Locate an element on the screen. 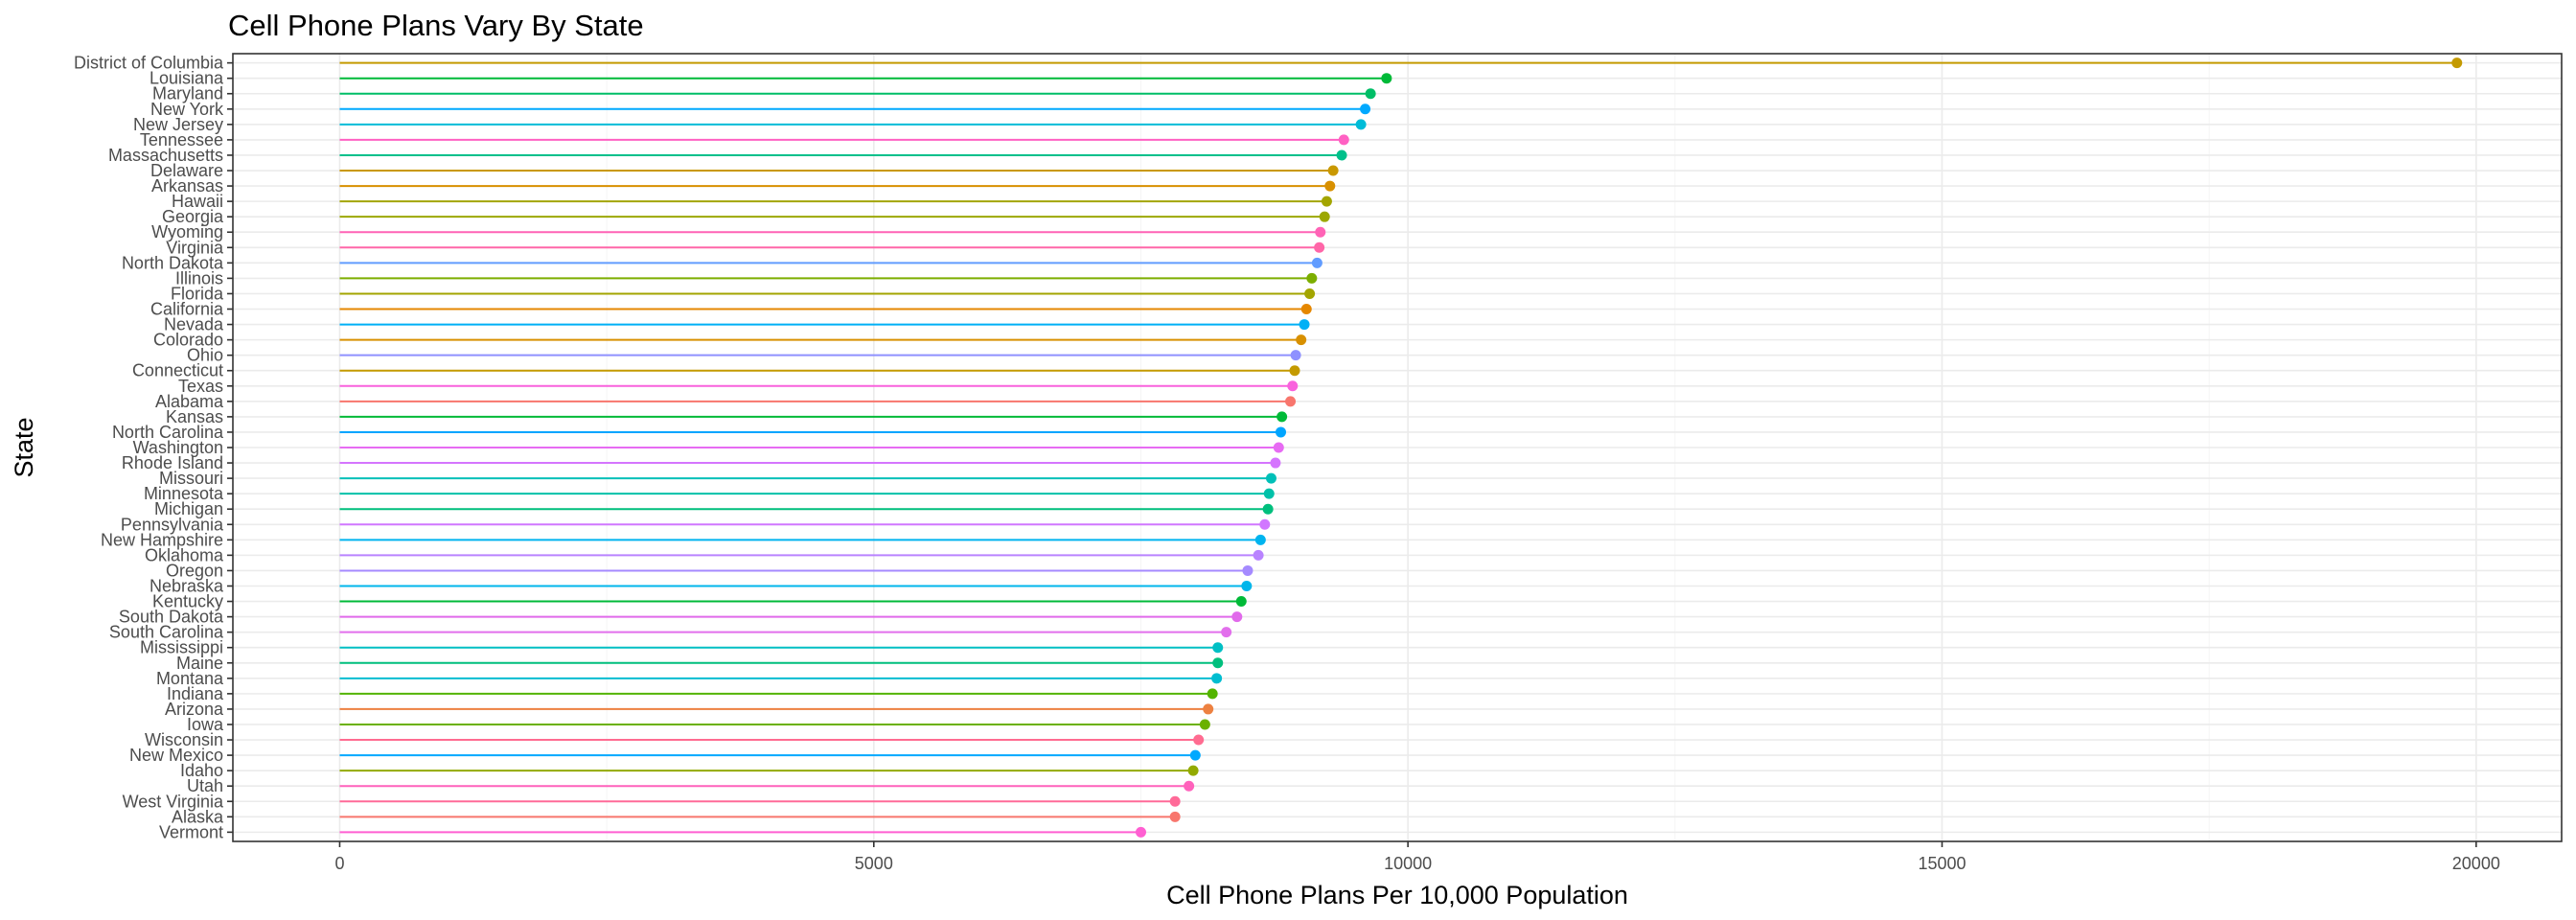 The height and width of the screenshot is (920, 2576). y-tick-label: Montana is located at coordinates (190, 678).